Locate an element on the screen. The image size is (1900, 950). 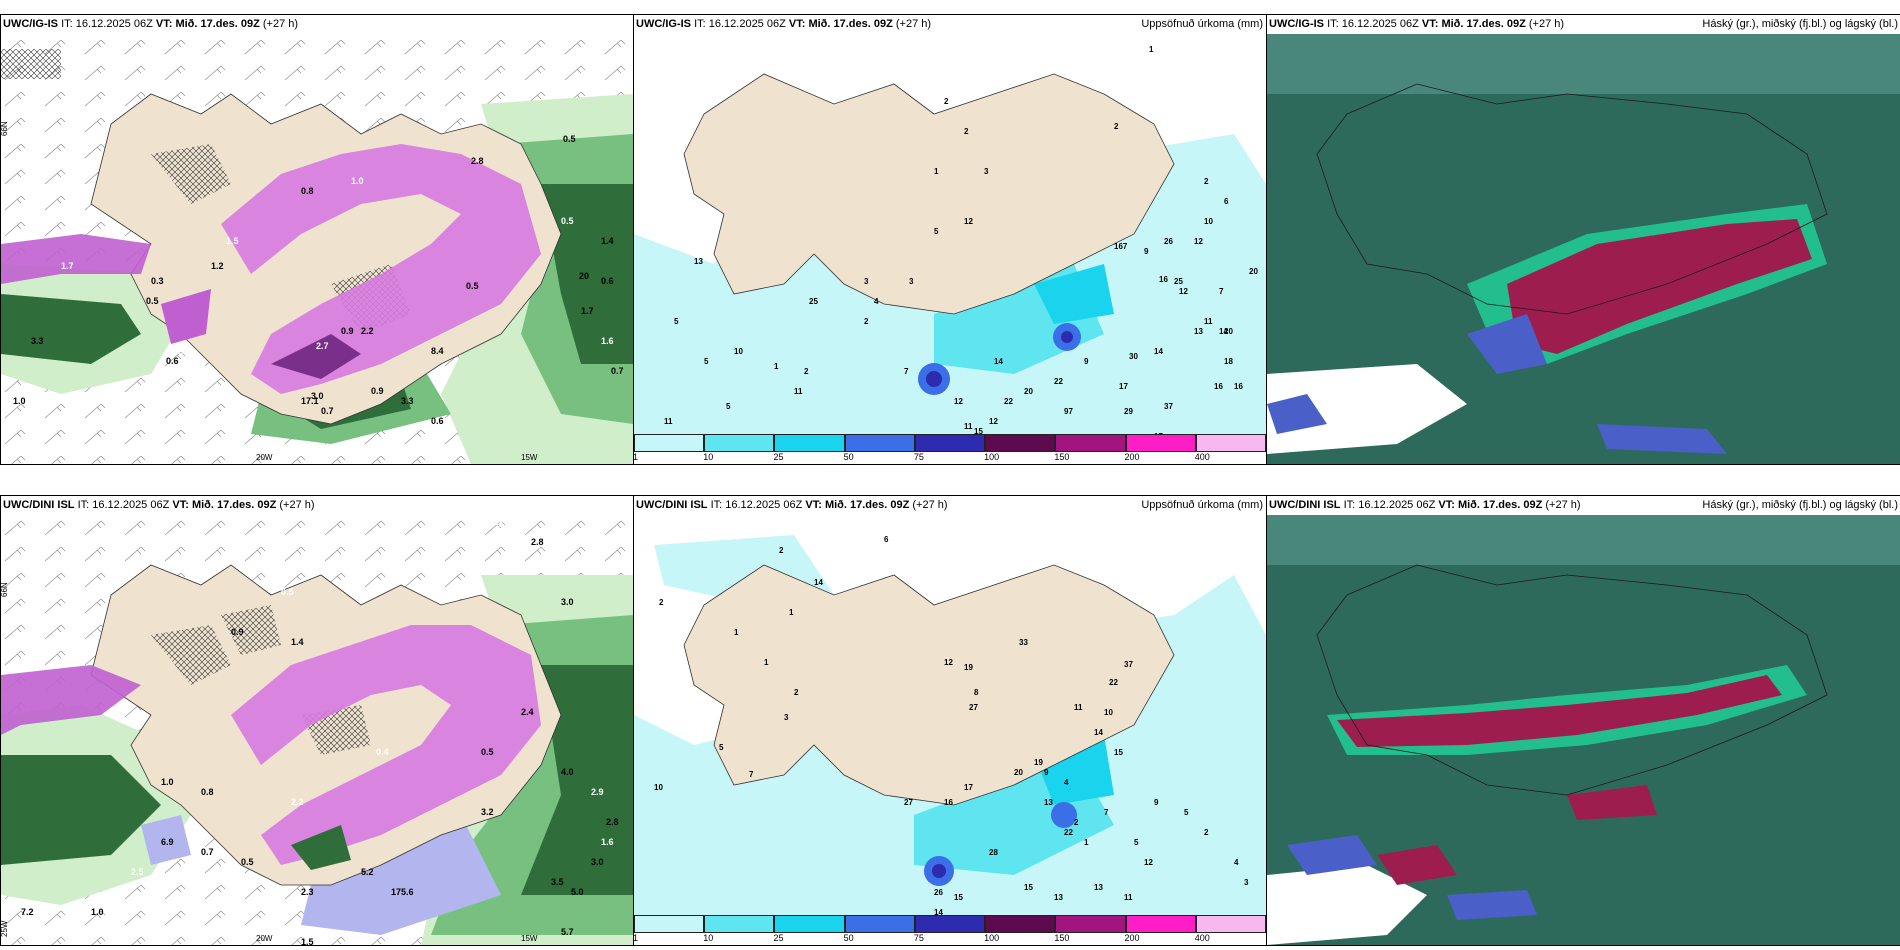
value-label: 5.6 is located at coordinates (407, 892).